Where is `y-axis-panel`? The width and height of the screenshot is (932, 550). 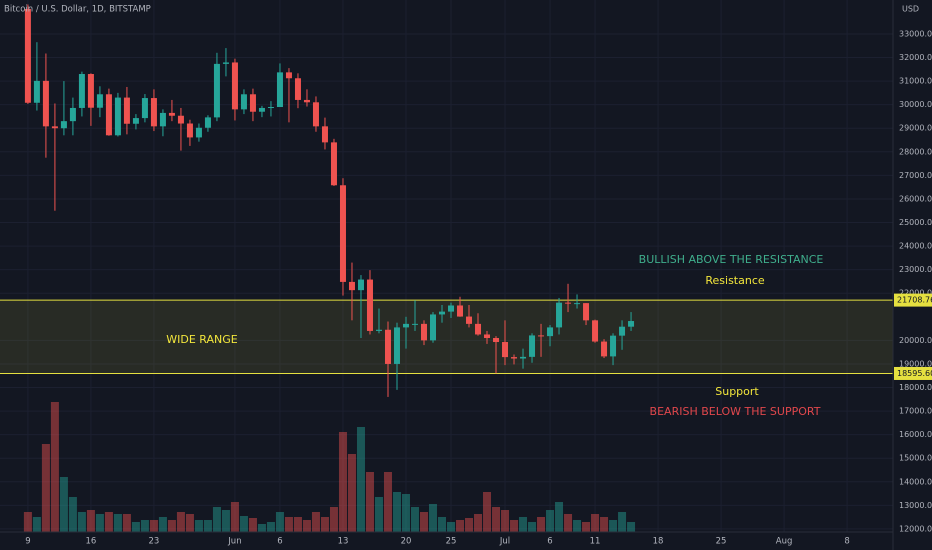 y-axis-panel is located at coordinates (912, 275).